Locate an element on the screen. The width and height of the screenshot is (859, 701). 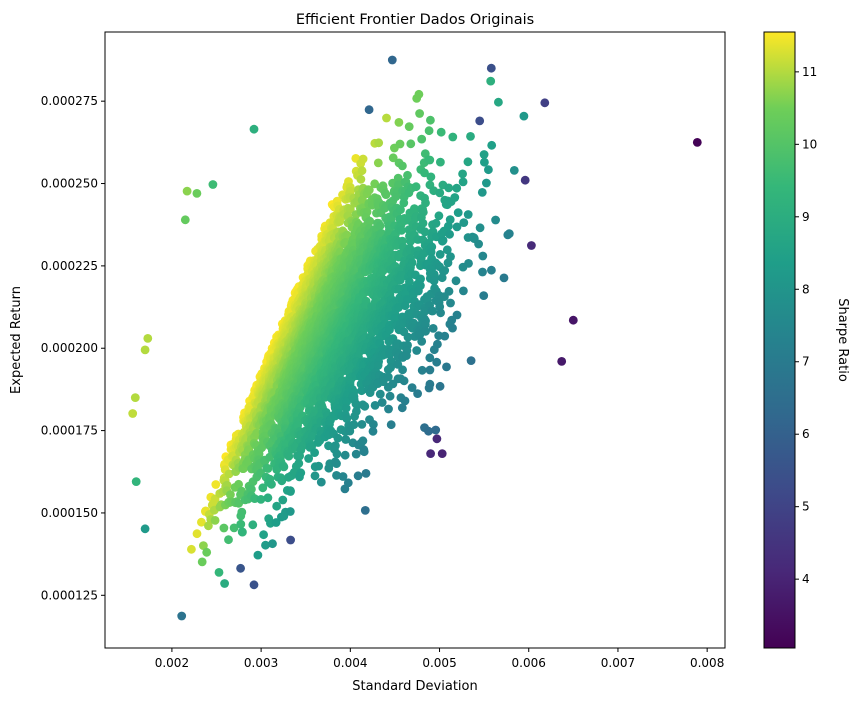
x-tick-label: 0.004 is located at coordinates (350, 663).